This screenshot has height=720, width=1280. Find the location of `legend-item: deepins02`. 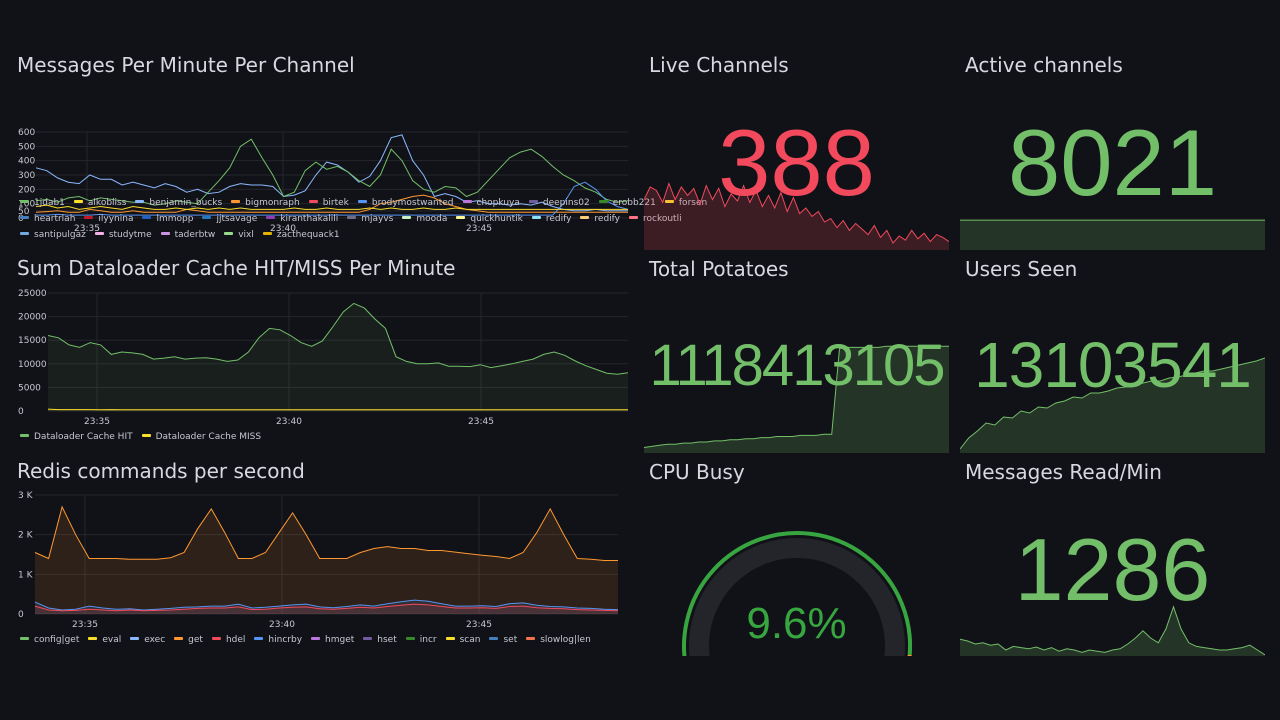

legend-item: deepins02 is located at coordinates (559, 203).